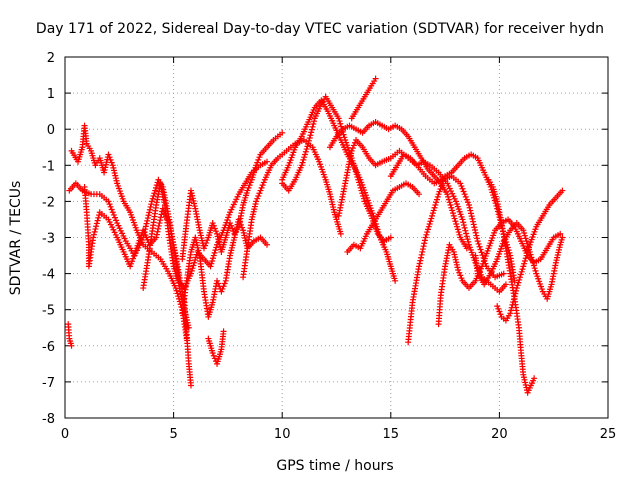  Describe the element at coordinates (224, 268) in the screenshot. I see `series-trace6` at that location.